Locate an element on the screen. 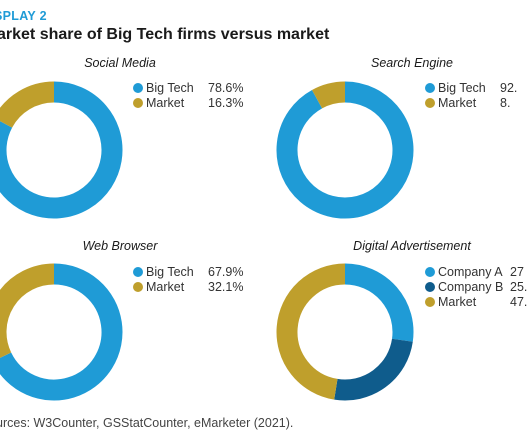  legend-value: 78.6% is located at coordinates (226, 88).